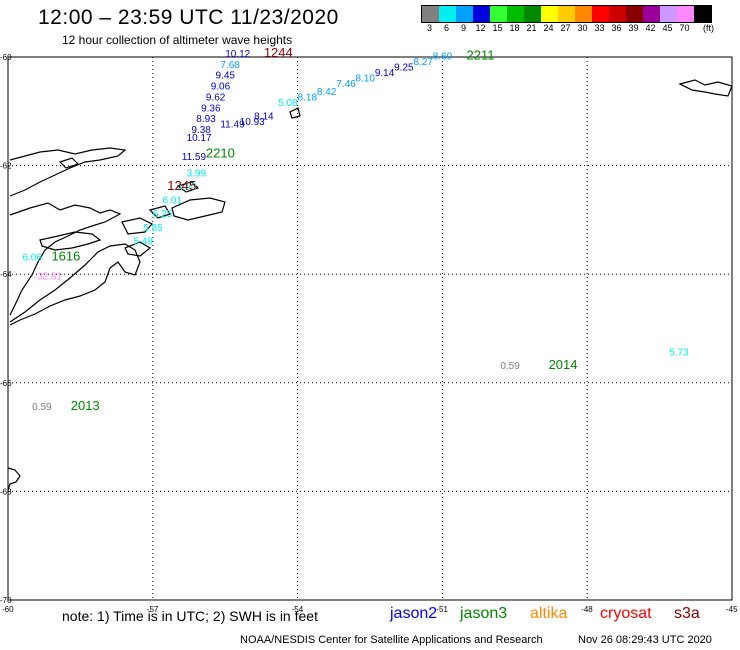  What do you see at coordinates (194, 157) in the screenshot?
I see `swh-value-label: 11.59` at bounding box center [194, 157].